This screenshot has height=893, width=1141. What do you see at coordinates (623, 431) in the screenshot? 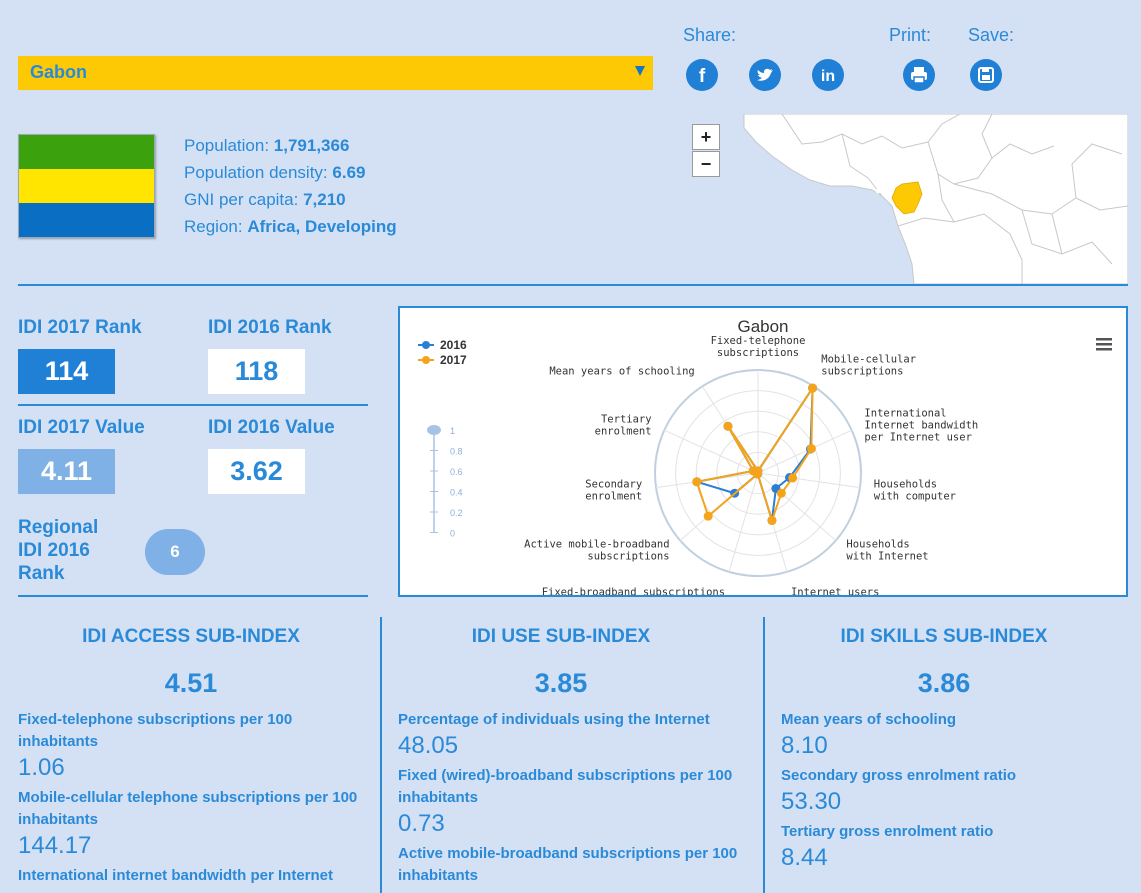
I see `axis-label: enrolment` at bounding box center [623, 431].